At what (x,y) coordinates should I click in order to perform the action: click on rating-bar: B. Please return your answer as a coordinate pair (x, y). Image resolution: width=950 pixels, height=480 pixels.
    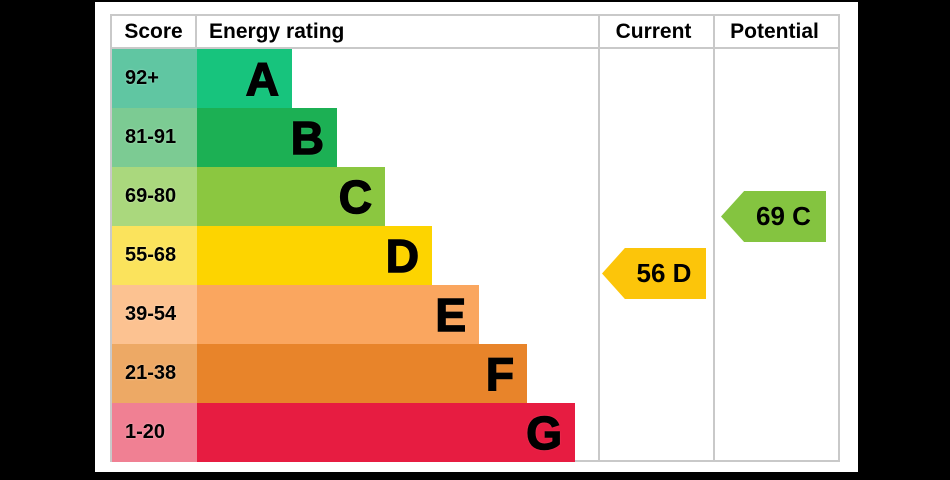
    Looking at the image, I should click on (267, 137).